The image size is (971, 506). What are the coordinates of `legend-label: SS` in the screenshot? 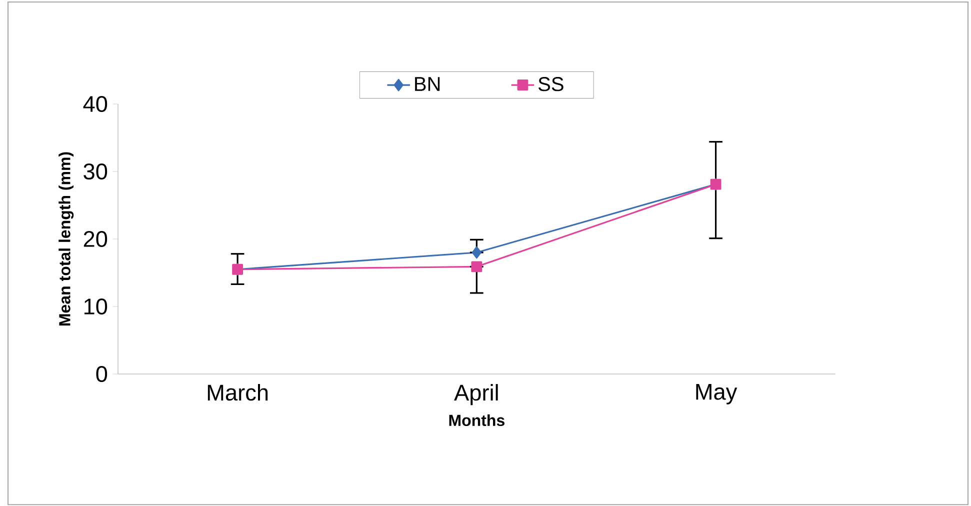 It's located at (551, 84).